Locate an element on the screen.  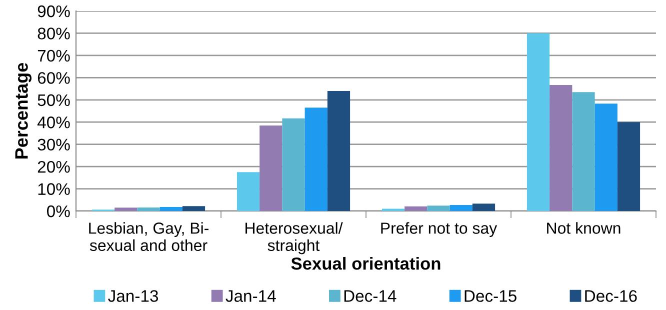
y-axis-title: Percentage is located at coordinates (23, 110).